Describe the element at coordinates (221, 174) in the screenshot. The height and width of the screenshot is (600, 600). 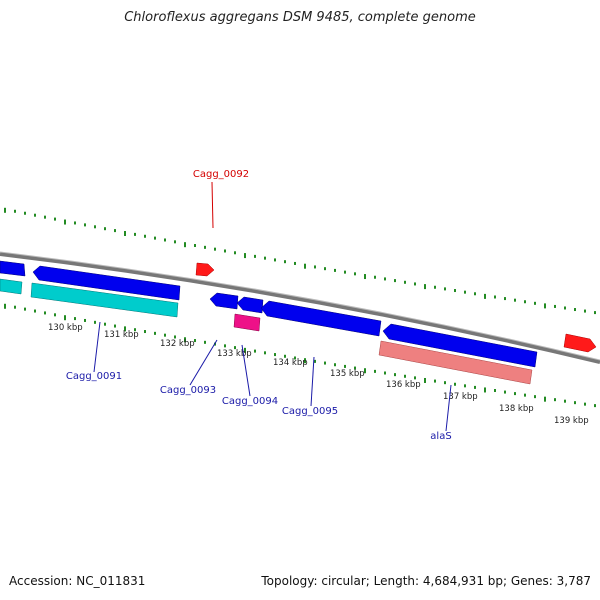
I see `gene-label: Cagg_0092` at that location.